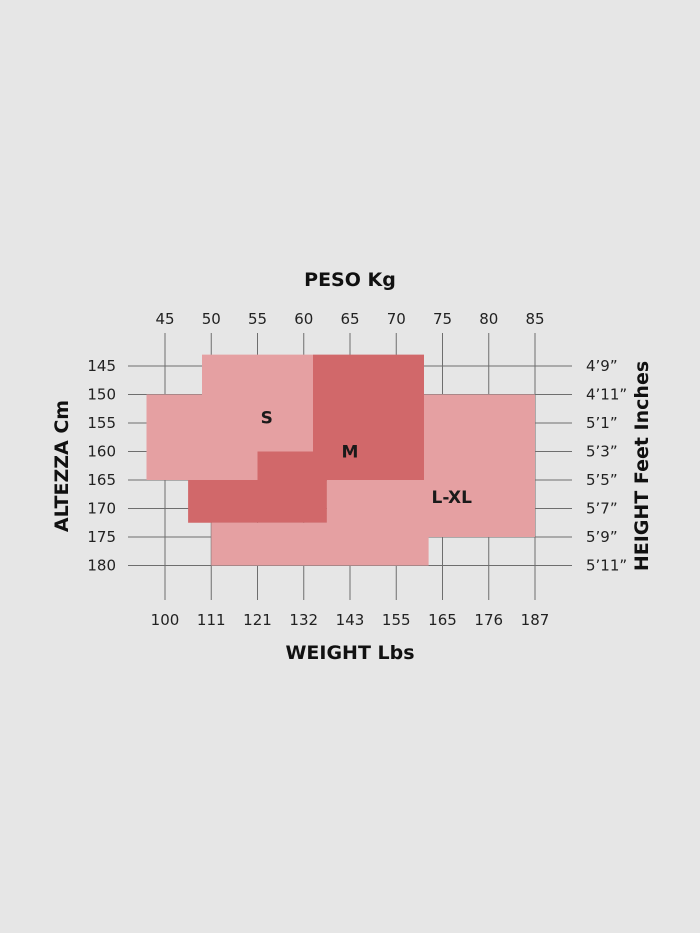  What do you see at coordinates (164, 319) in the screenshot?
I see `tick-label-kg: 45` at bounding box center [164, 319].